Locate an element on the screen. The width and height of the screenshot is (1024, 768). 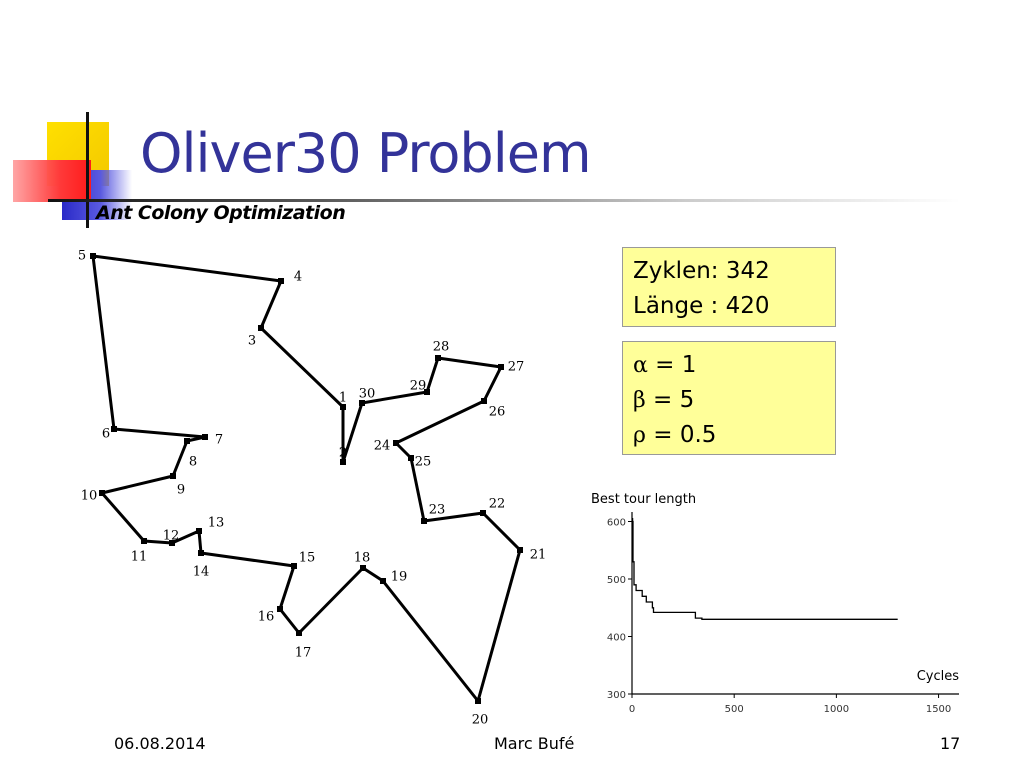
city-label-29: 29 is located at coordinates (418, 386).